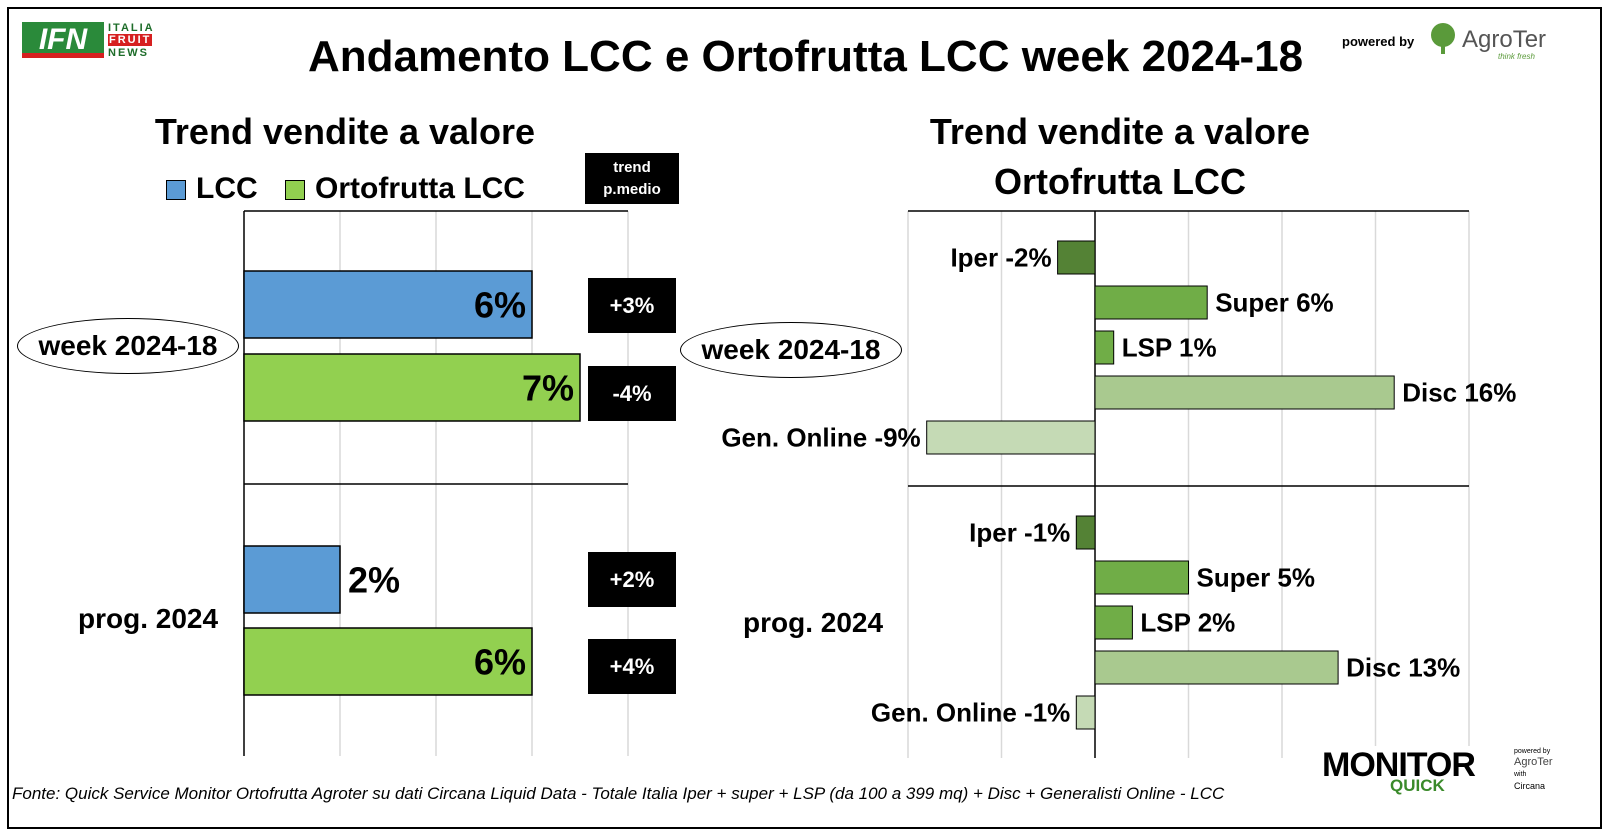  Describe the element at coordinates (128, 53) in the screenshot. I see `ifn-logo-line3: NEWS` at that location.